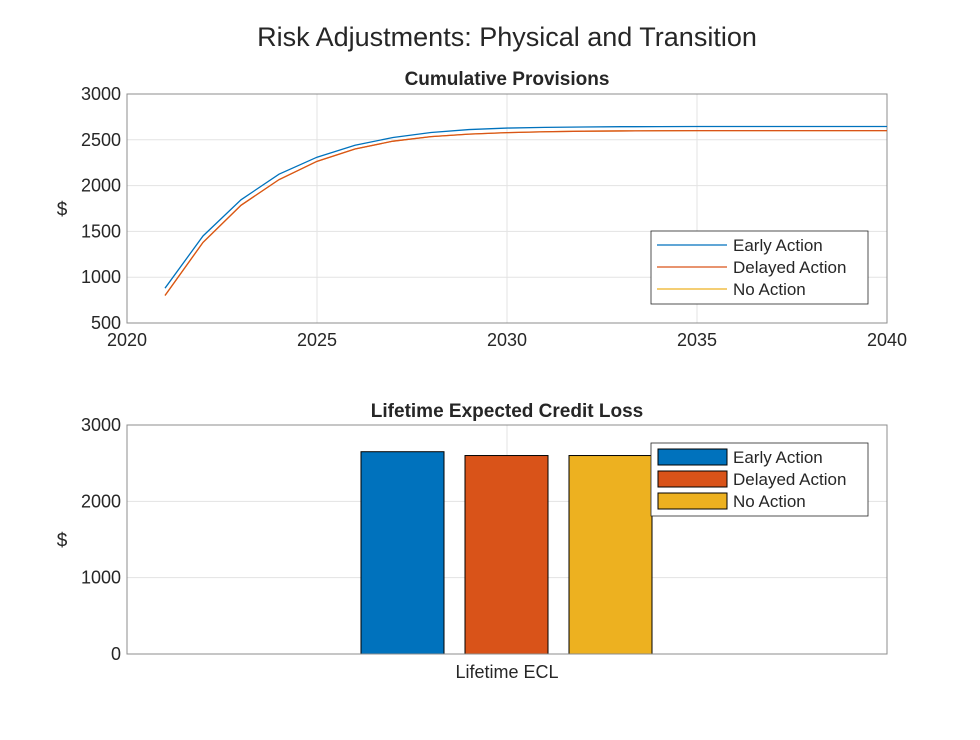 This screenshot has height=740, width=980. Describe the element at coordinates (507, 411) in the screenshot. I see `chart-title: Lifetime Expected Credit Loss` at that location.